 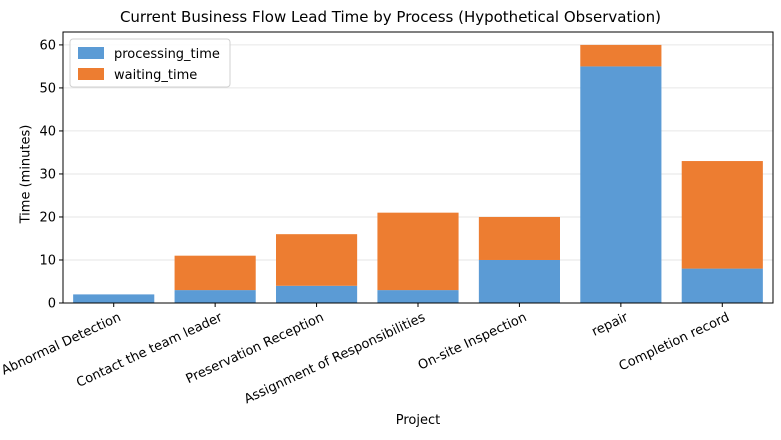 What do you see at coordinates (26, 174) in the screenshot?
I see `y-axis-label: Time (minutes)` at bounding box center [26, 174].